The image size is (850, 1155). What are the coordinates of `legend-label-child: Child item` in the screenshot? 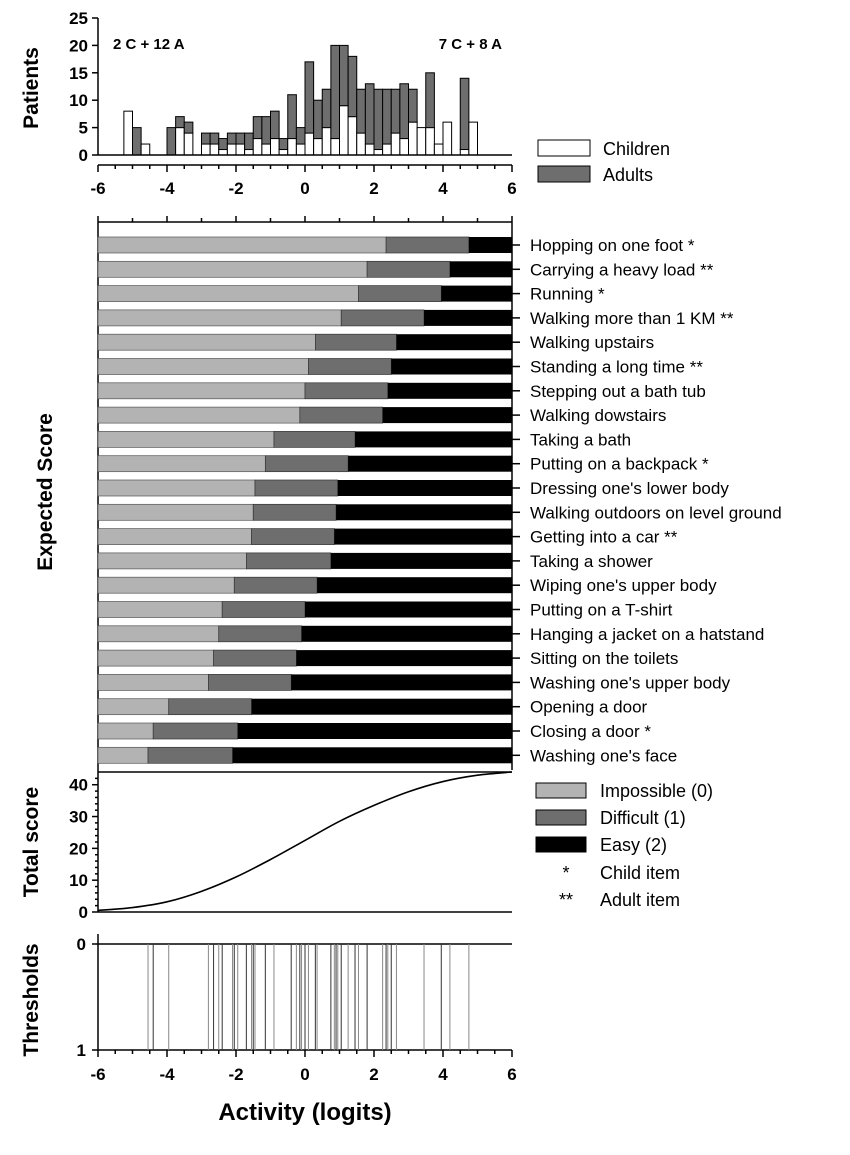 It's located at (640, 873).